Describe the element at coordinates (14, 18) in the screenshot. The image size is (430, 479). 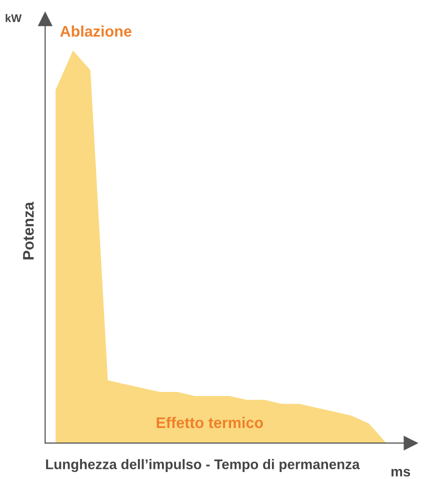
I see `text: kW` at that location.